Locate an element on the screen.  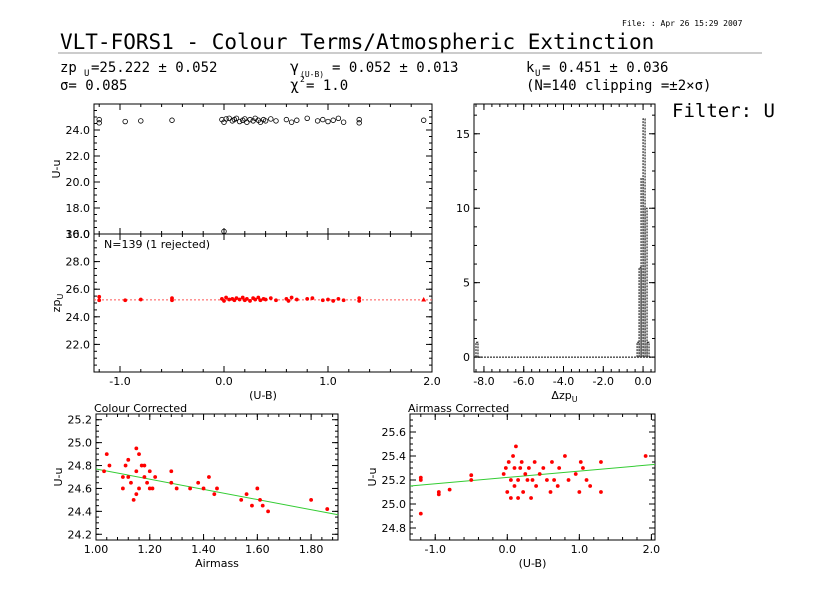
sigma-stat: σ= 0.085 is located at coordinates (93, 86).